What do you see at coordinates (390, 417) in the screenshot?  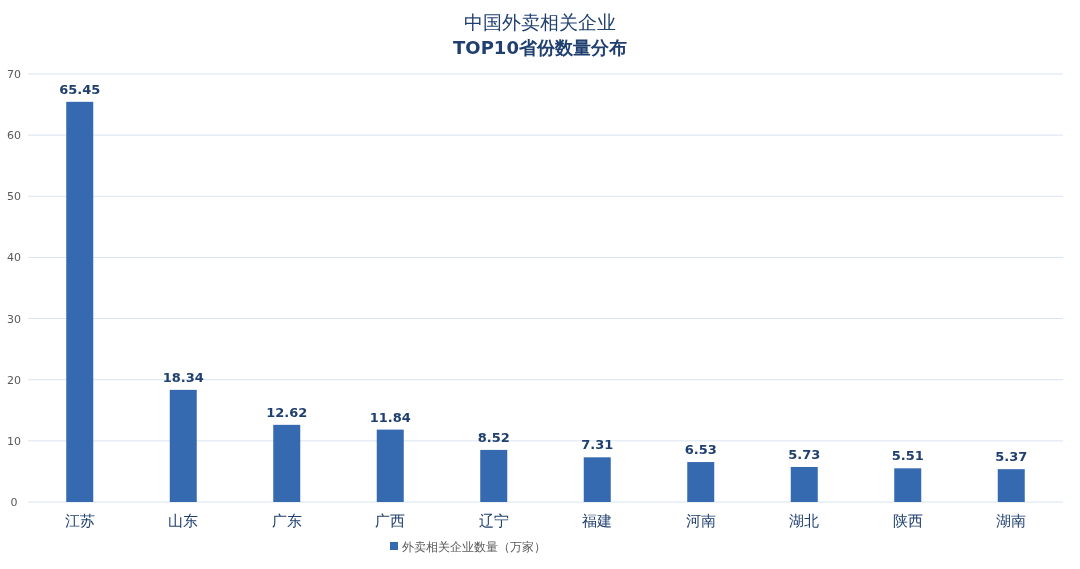 I see `data-label: 11.84` at bounding box center [390, 417].